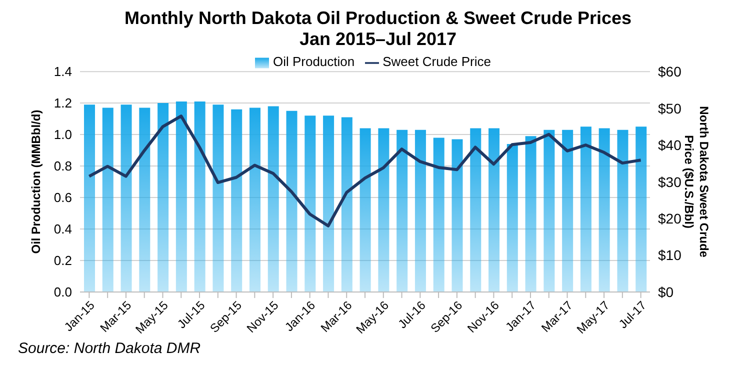  I want to click on y2-tick-label: $40, so click(670, 145).